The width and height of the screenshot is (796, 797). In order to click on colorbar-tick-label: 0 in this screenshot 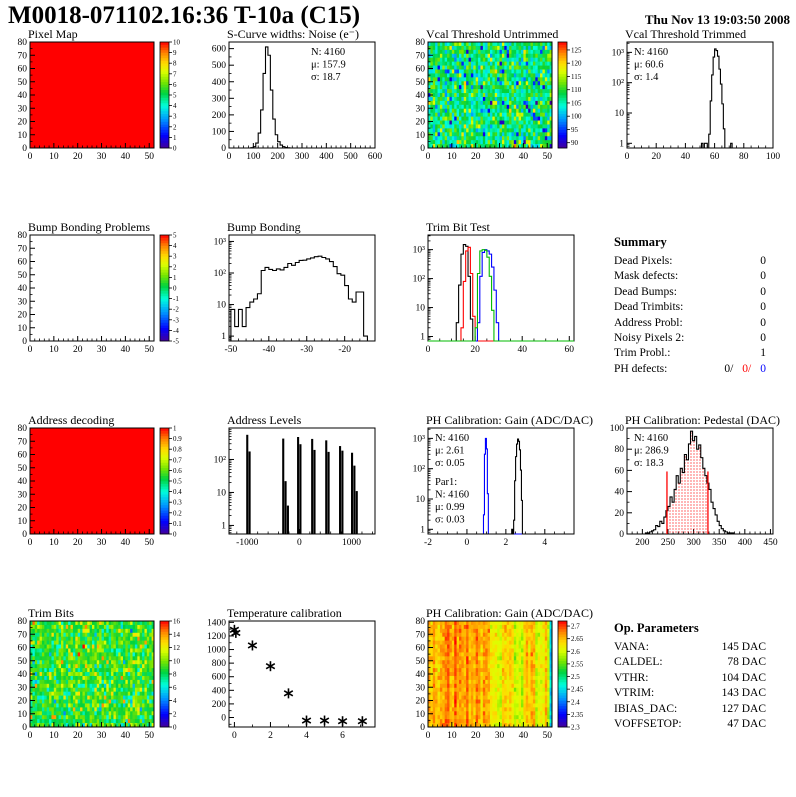, I will do `click(175, 535)`.